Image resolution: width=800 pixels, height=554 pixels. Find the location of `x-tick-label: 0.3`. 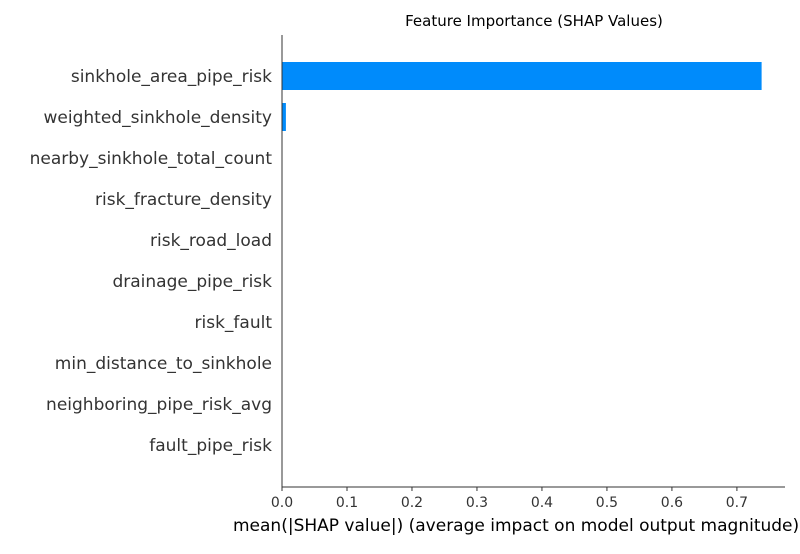

x-tick-label: 0.3 is located at coordinates (477, 503).